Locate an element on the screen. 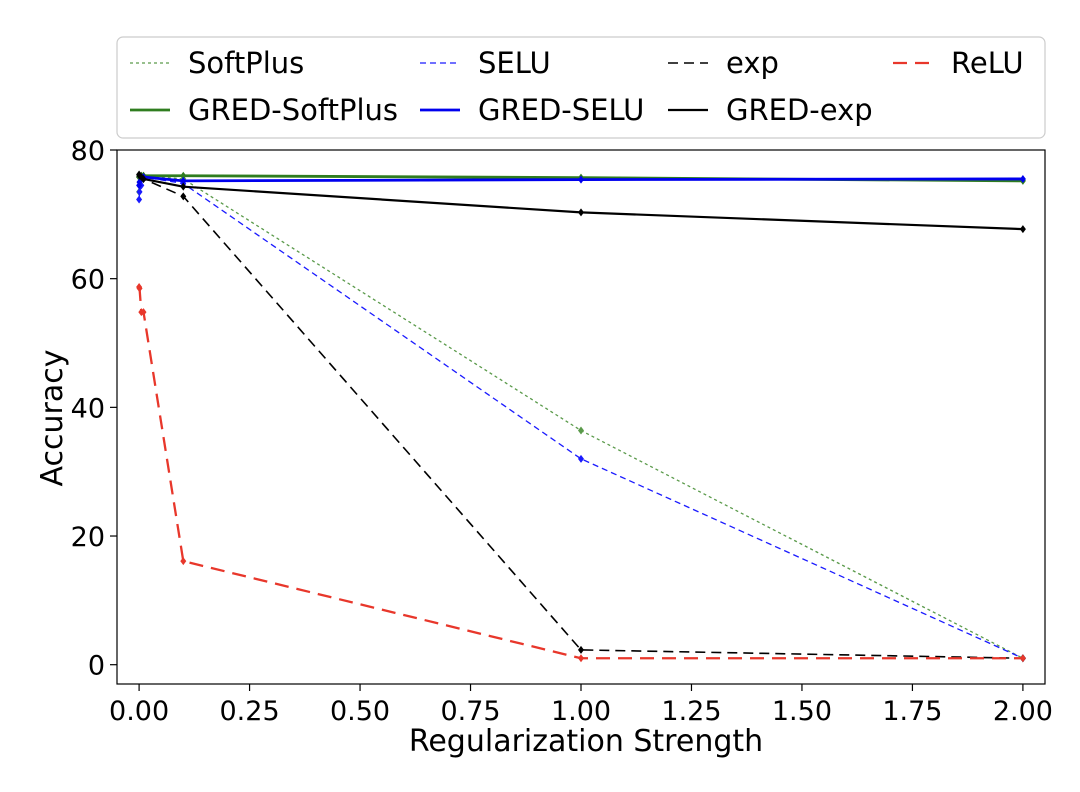 The width and height of the screenshot is (1080, 792). y-tick-label: 40 is located at coordinates (88, 408).